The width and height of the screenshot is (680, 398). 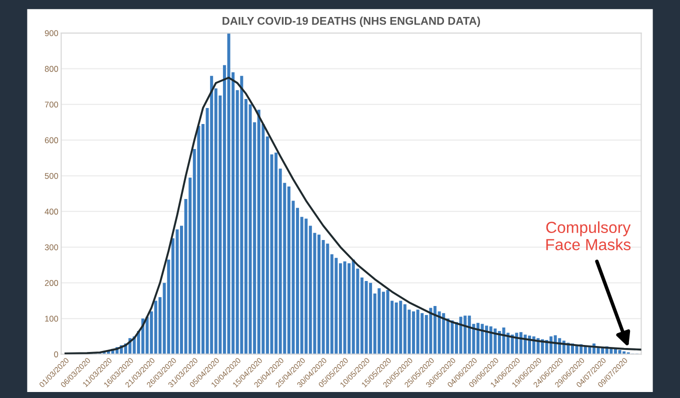 I want to click on y-tick-label: 800, so click(x=51, y=69).